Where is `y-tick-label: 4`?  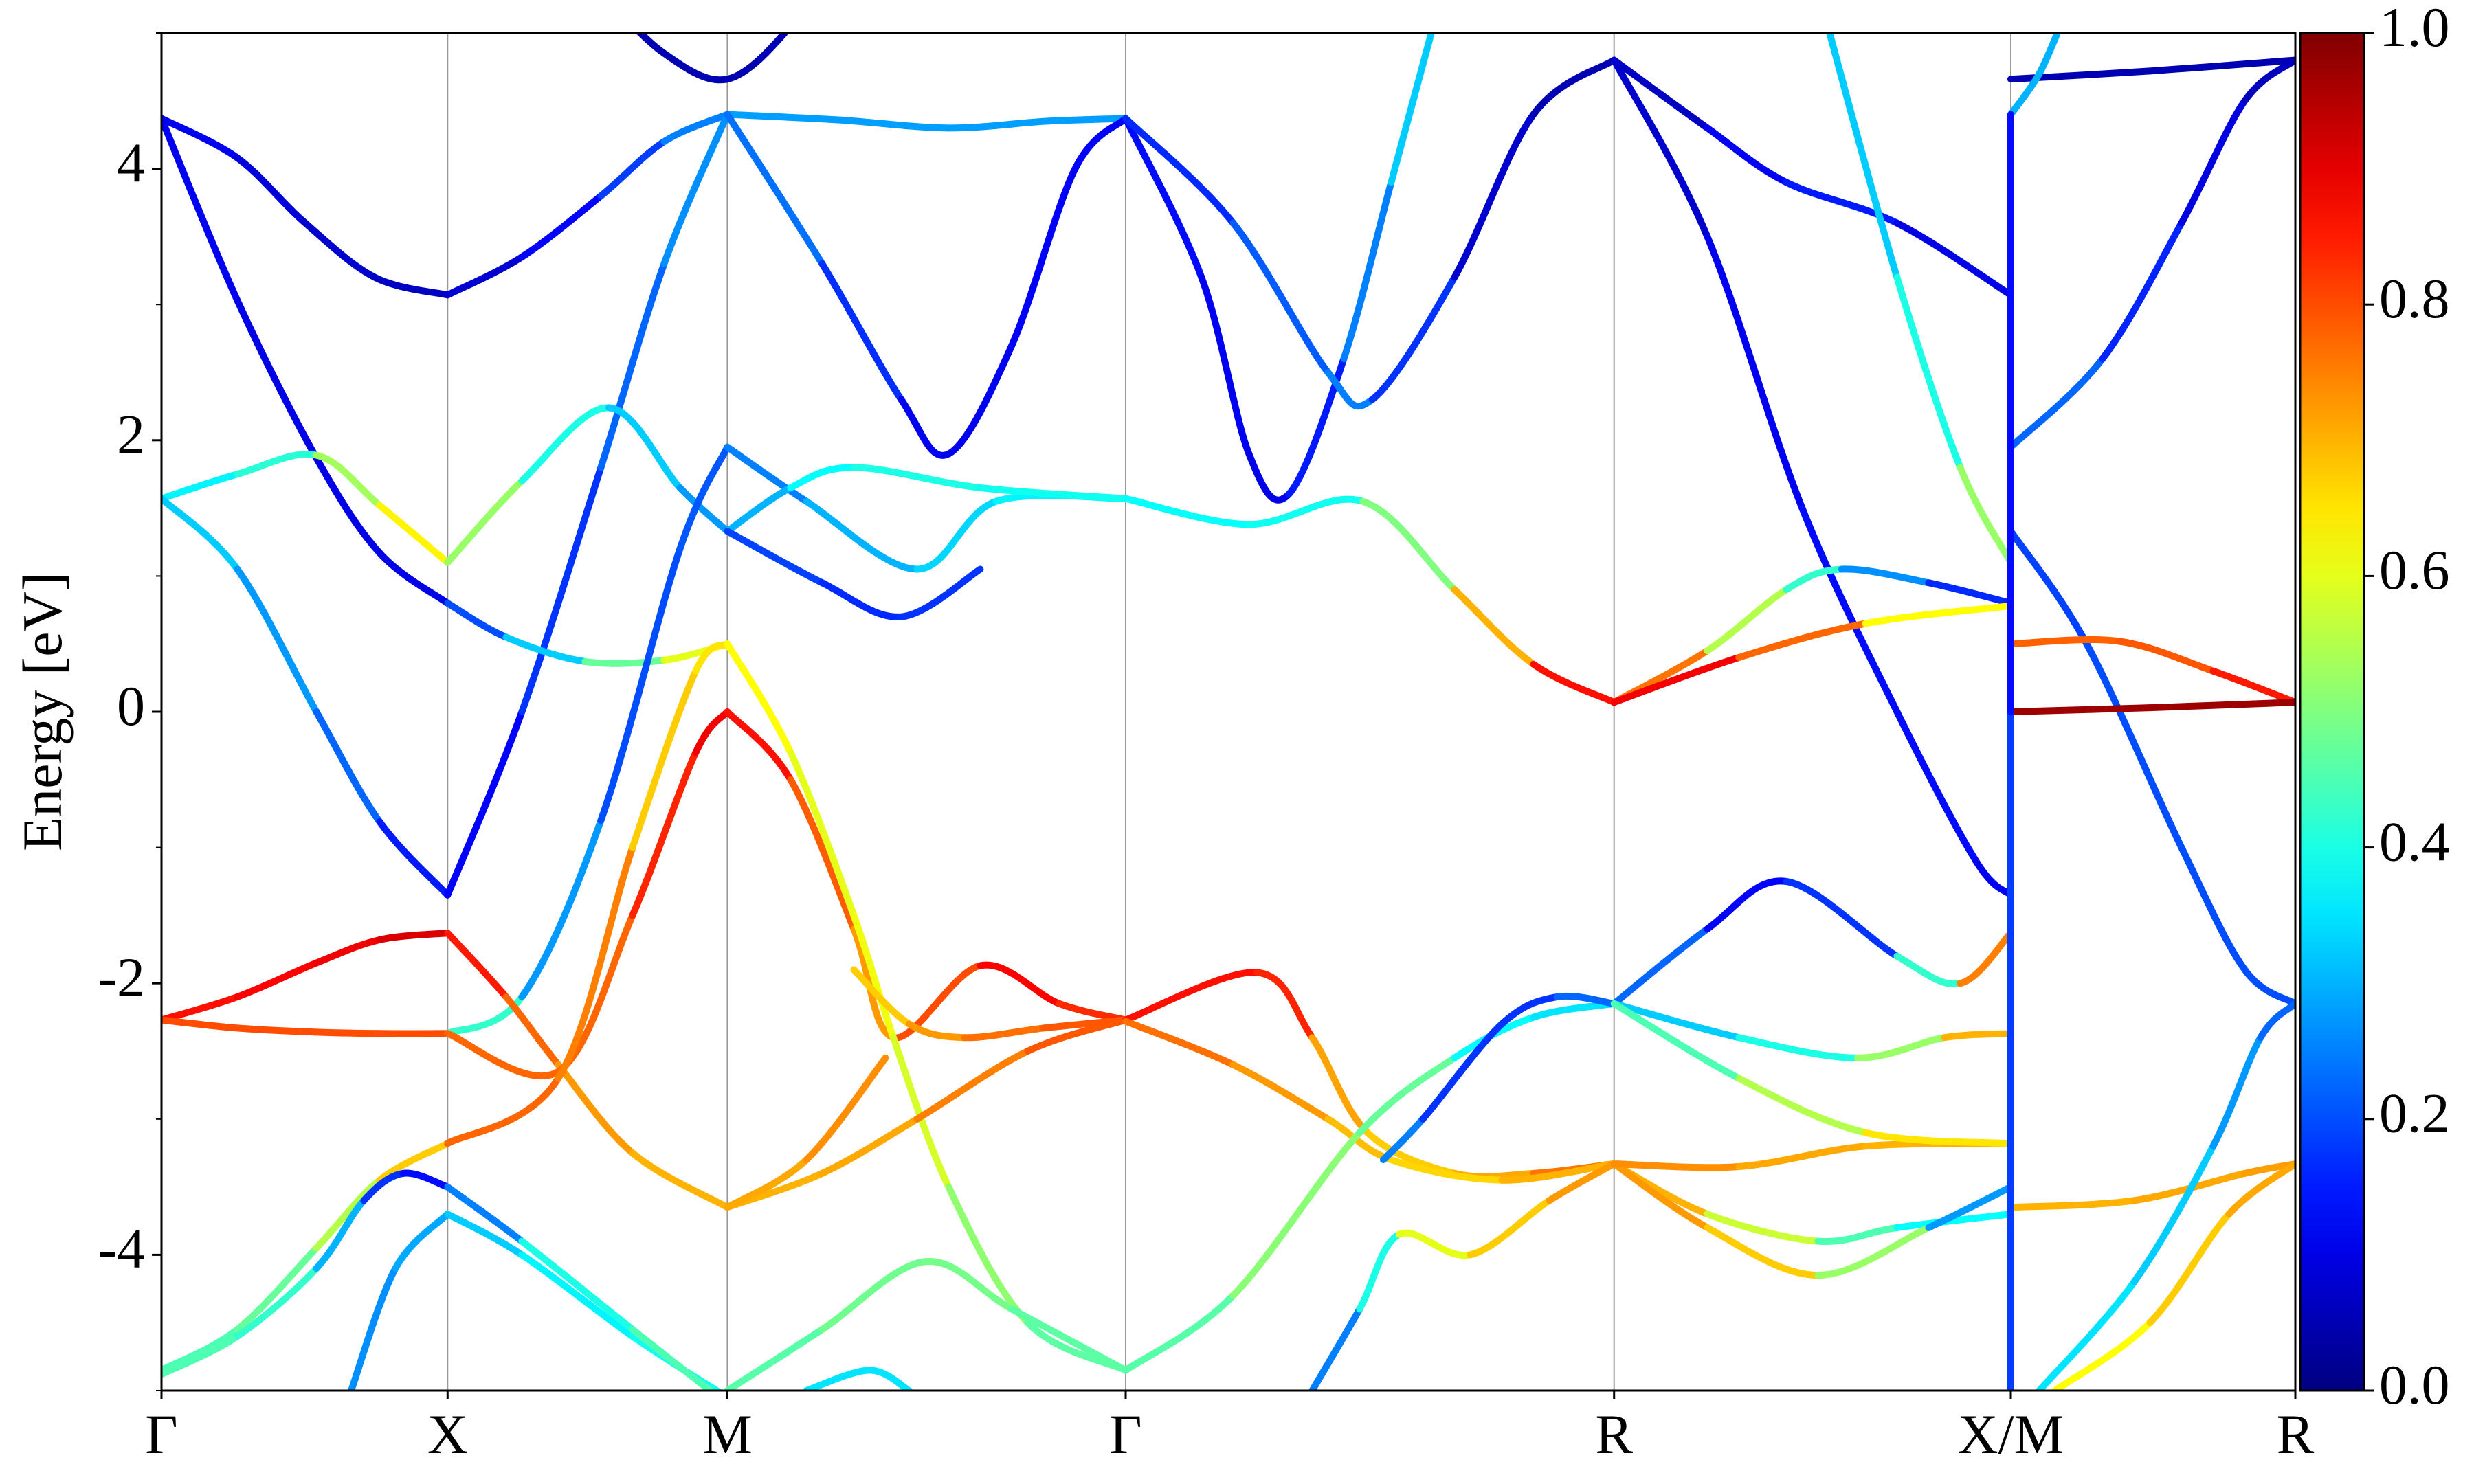 y-tick-label: 4 is located at coordinates (131, 162).